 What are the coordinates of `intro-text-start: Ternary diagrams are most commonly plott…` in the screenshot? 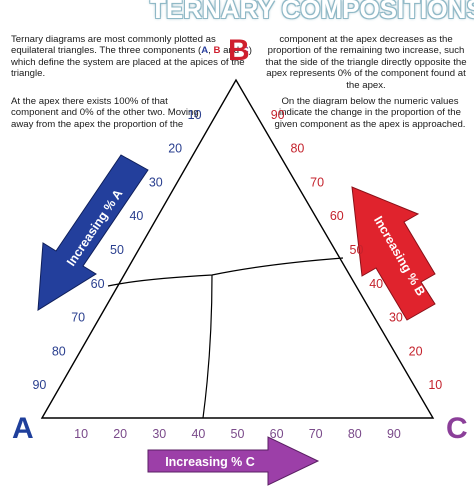 It's located at (113, 45).